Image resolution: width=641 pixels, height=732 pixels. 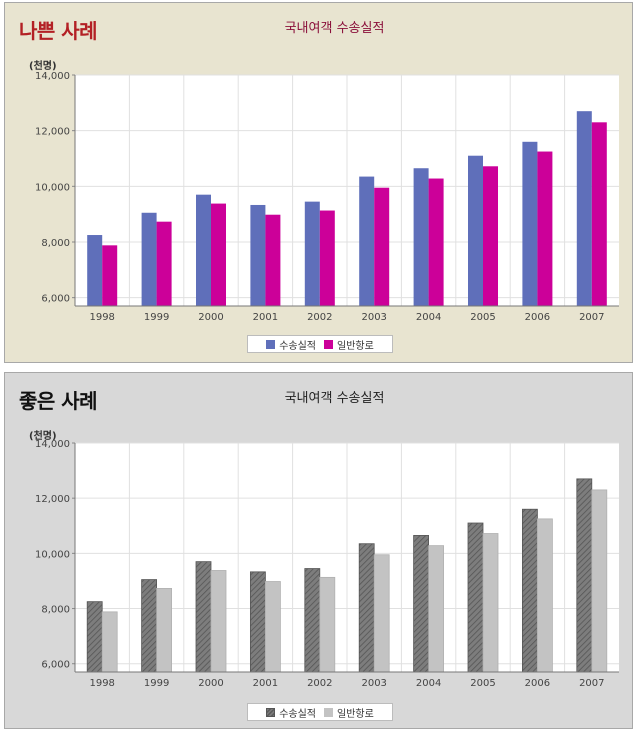 I want to click on panel-heading: 좋은 사례, so click(x=58, y=401).